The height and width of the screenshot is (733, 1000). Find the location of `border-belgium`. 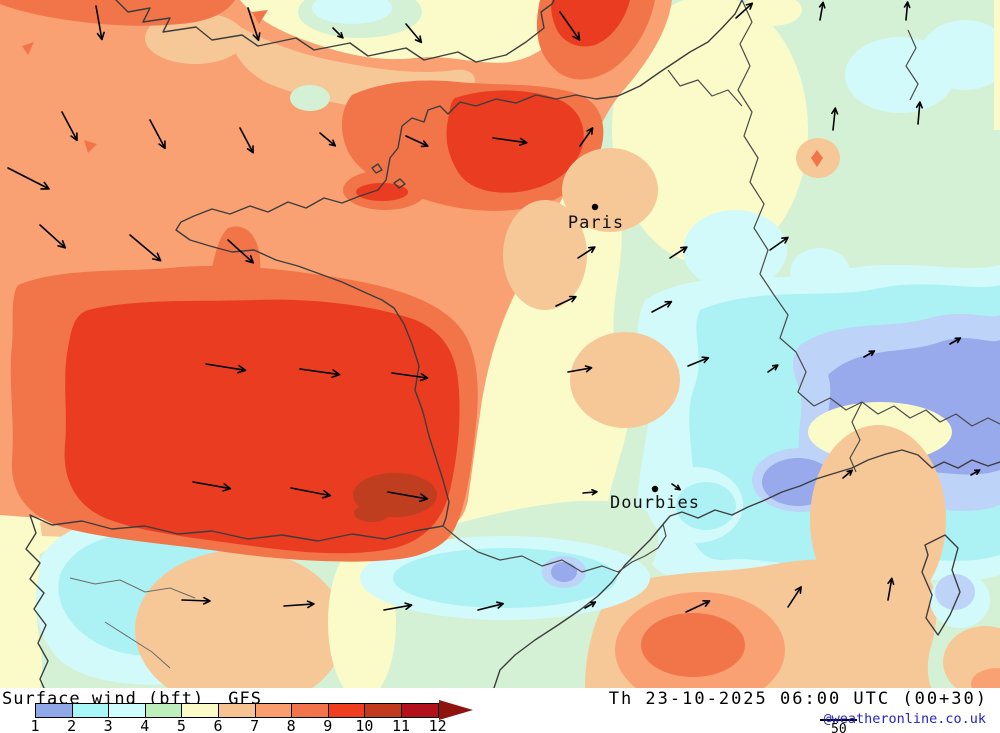

border-belgium is located at coordinates (705, 88).